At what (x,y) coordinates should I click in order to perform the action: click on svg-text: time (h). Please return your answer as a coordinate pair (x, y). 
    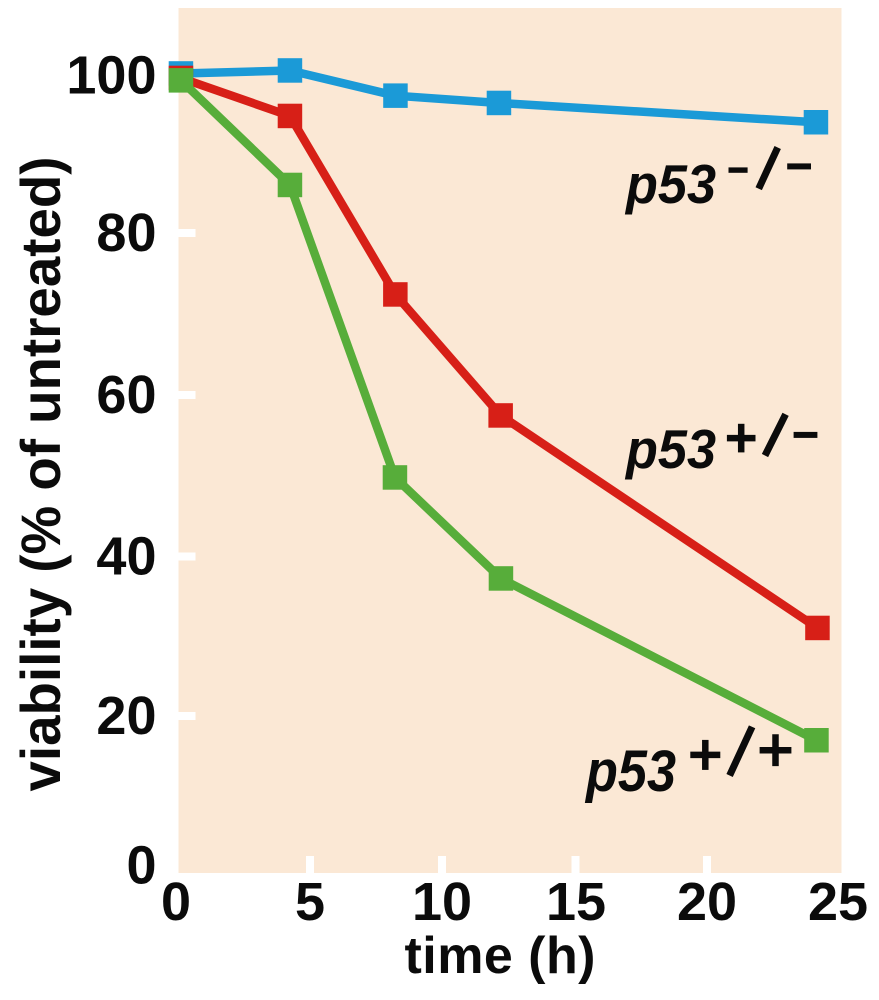
    Looking at the image, I should click on (500, 956).